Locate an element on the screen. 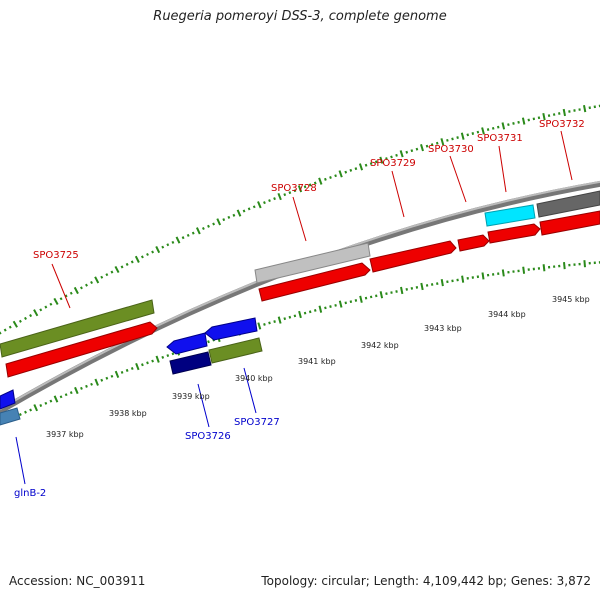 The height and width of the screenshot is (600, 600). reverse-genes is located at coordinates (131, 371).